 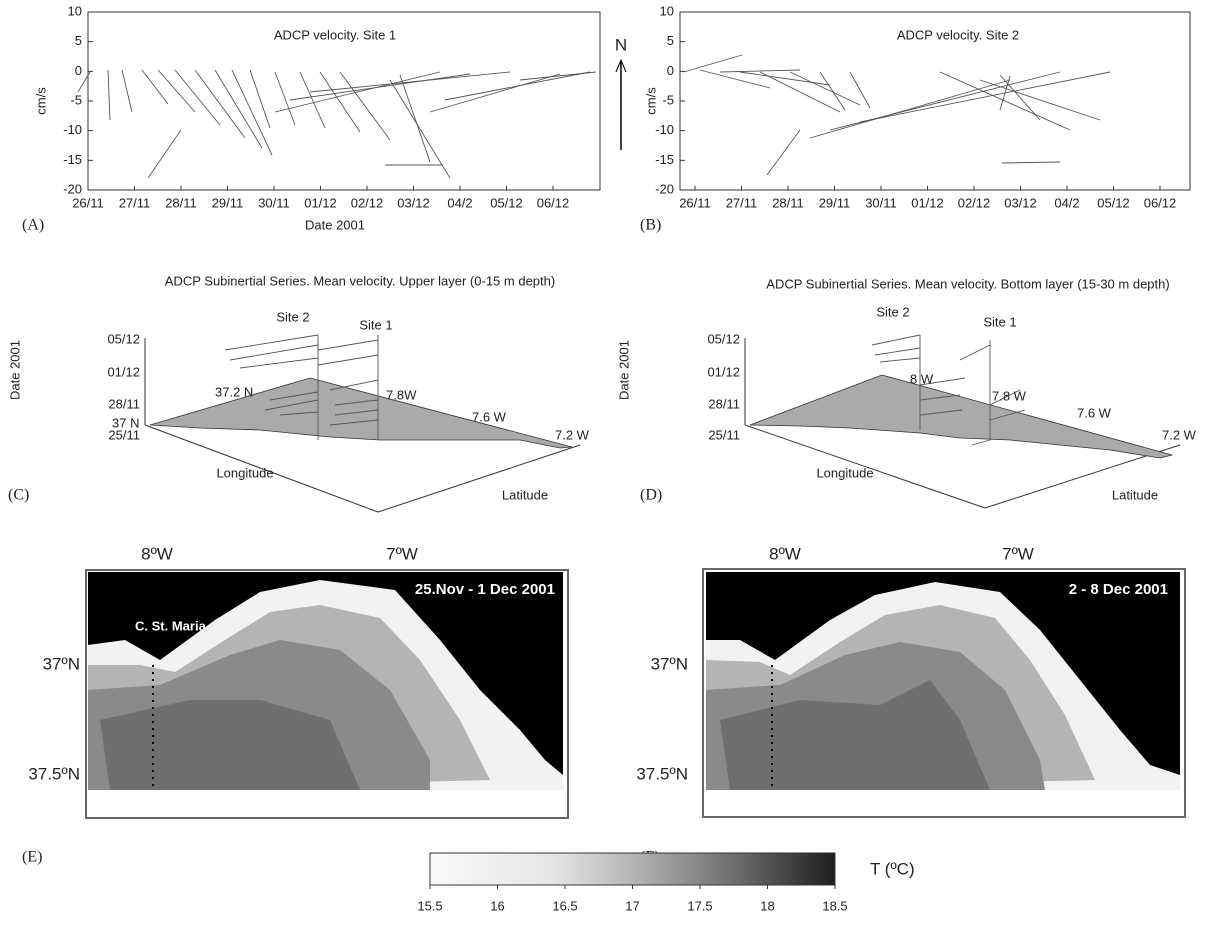 What do you see at coordinates (650, 225) in the screenshot?
I see `panel-label: (B)` at bounding box center [650, 225].